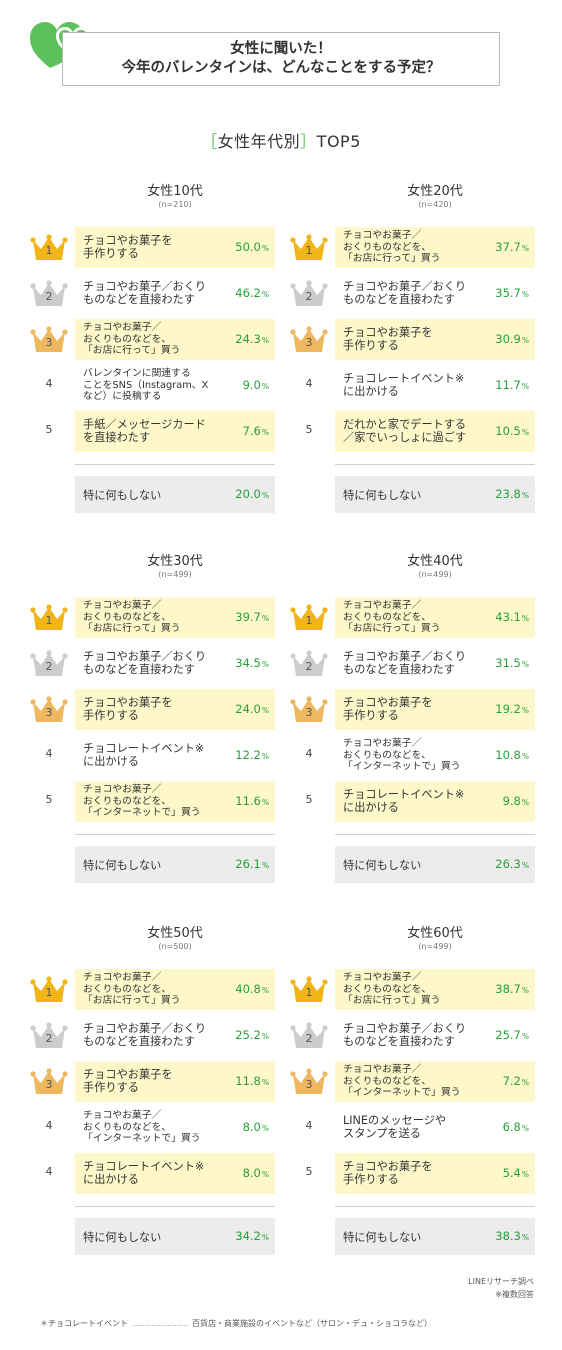 This screenshot has height=1350, width=562. What do you see at coordinates (435, 663) in the screenshot?
I see `bar-item: チョコやお菓子／おくり ものなどを直接わたす 31.5%` at bounding box center [435, 663].